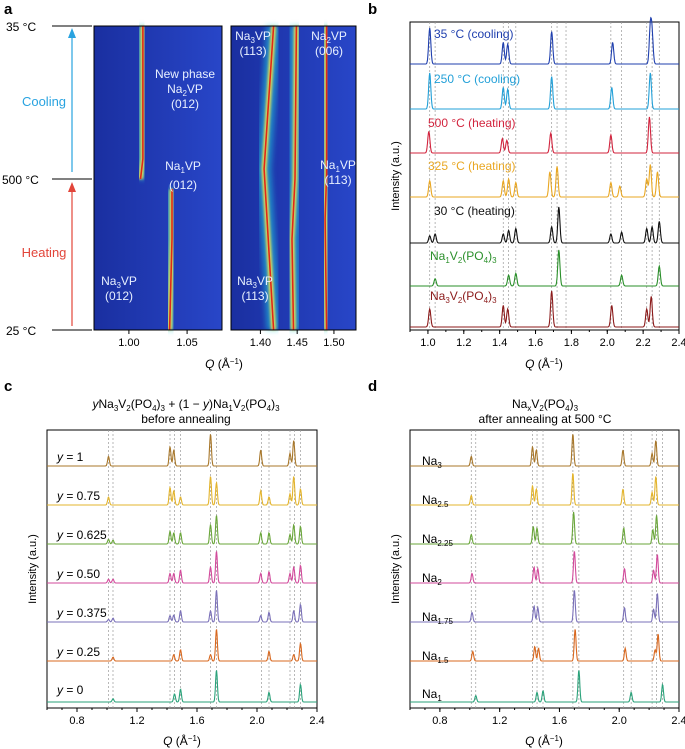  I want to click on panel-c-series-label: y = 0.625, so click(81, 535).